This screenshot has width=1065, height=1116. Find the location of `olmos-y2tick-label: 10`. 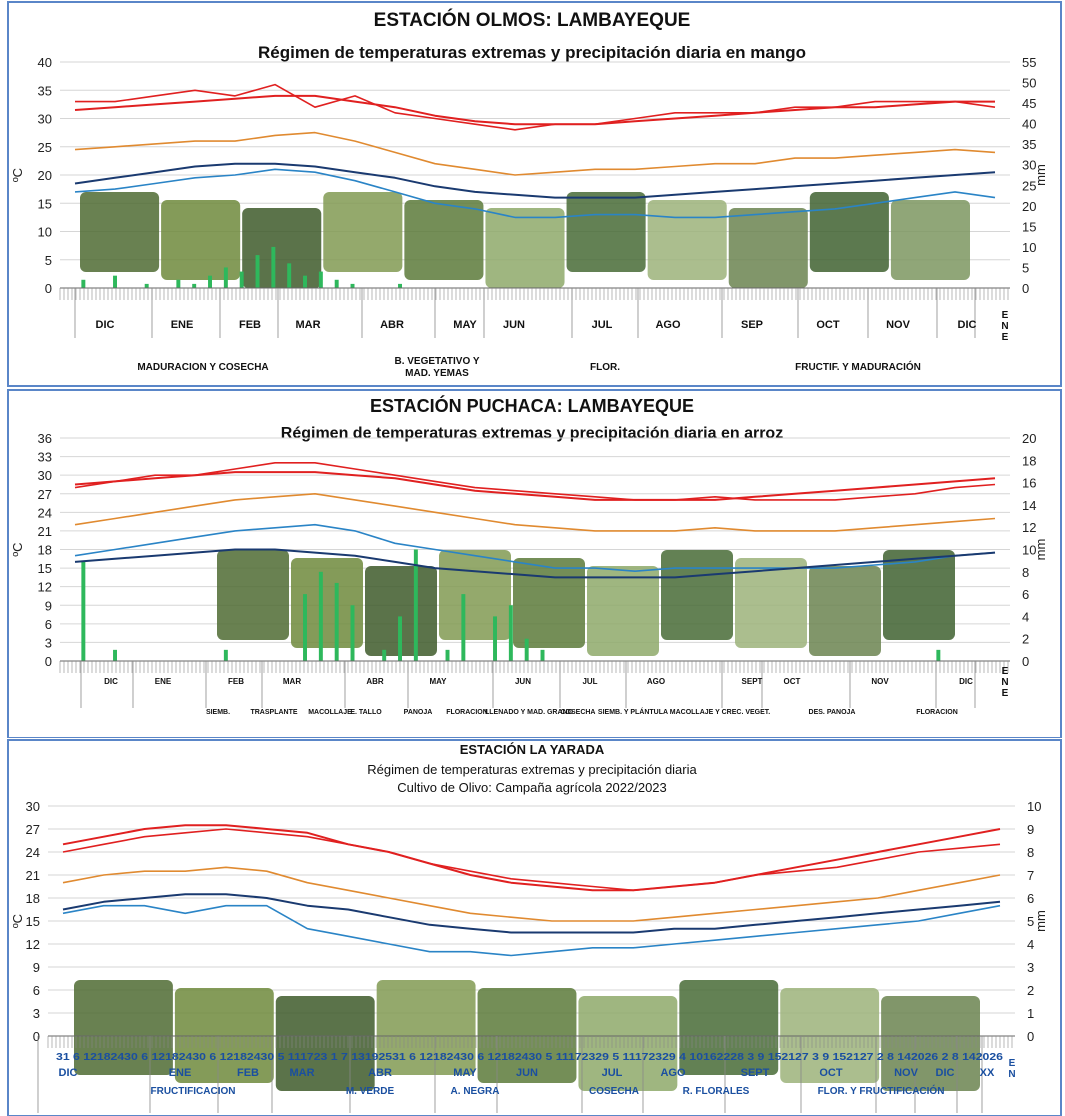

olmos-y2tick-label: 10 is located at coordinates (1029, 247).